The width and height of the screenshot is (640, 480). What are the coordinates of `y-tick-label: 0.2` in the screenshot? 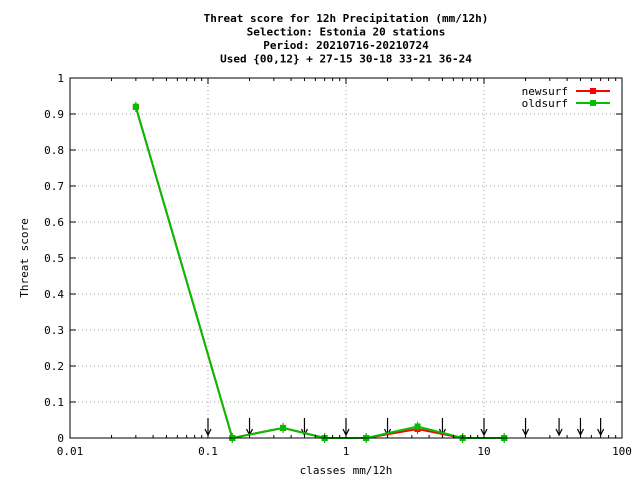 It's located at (54, 366).